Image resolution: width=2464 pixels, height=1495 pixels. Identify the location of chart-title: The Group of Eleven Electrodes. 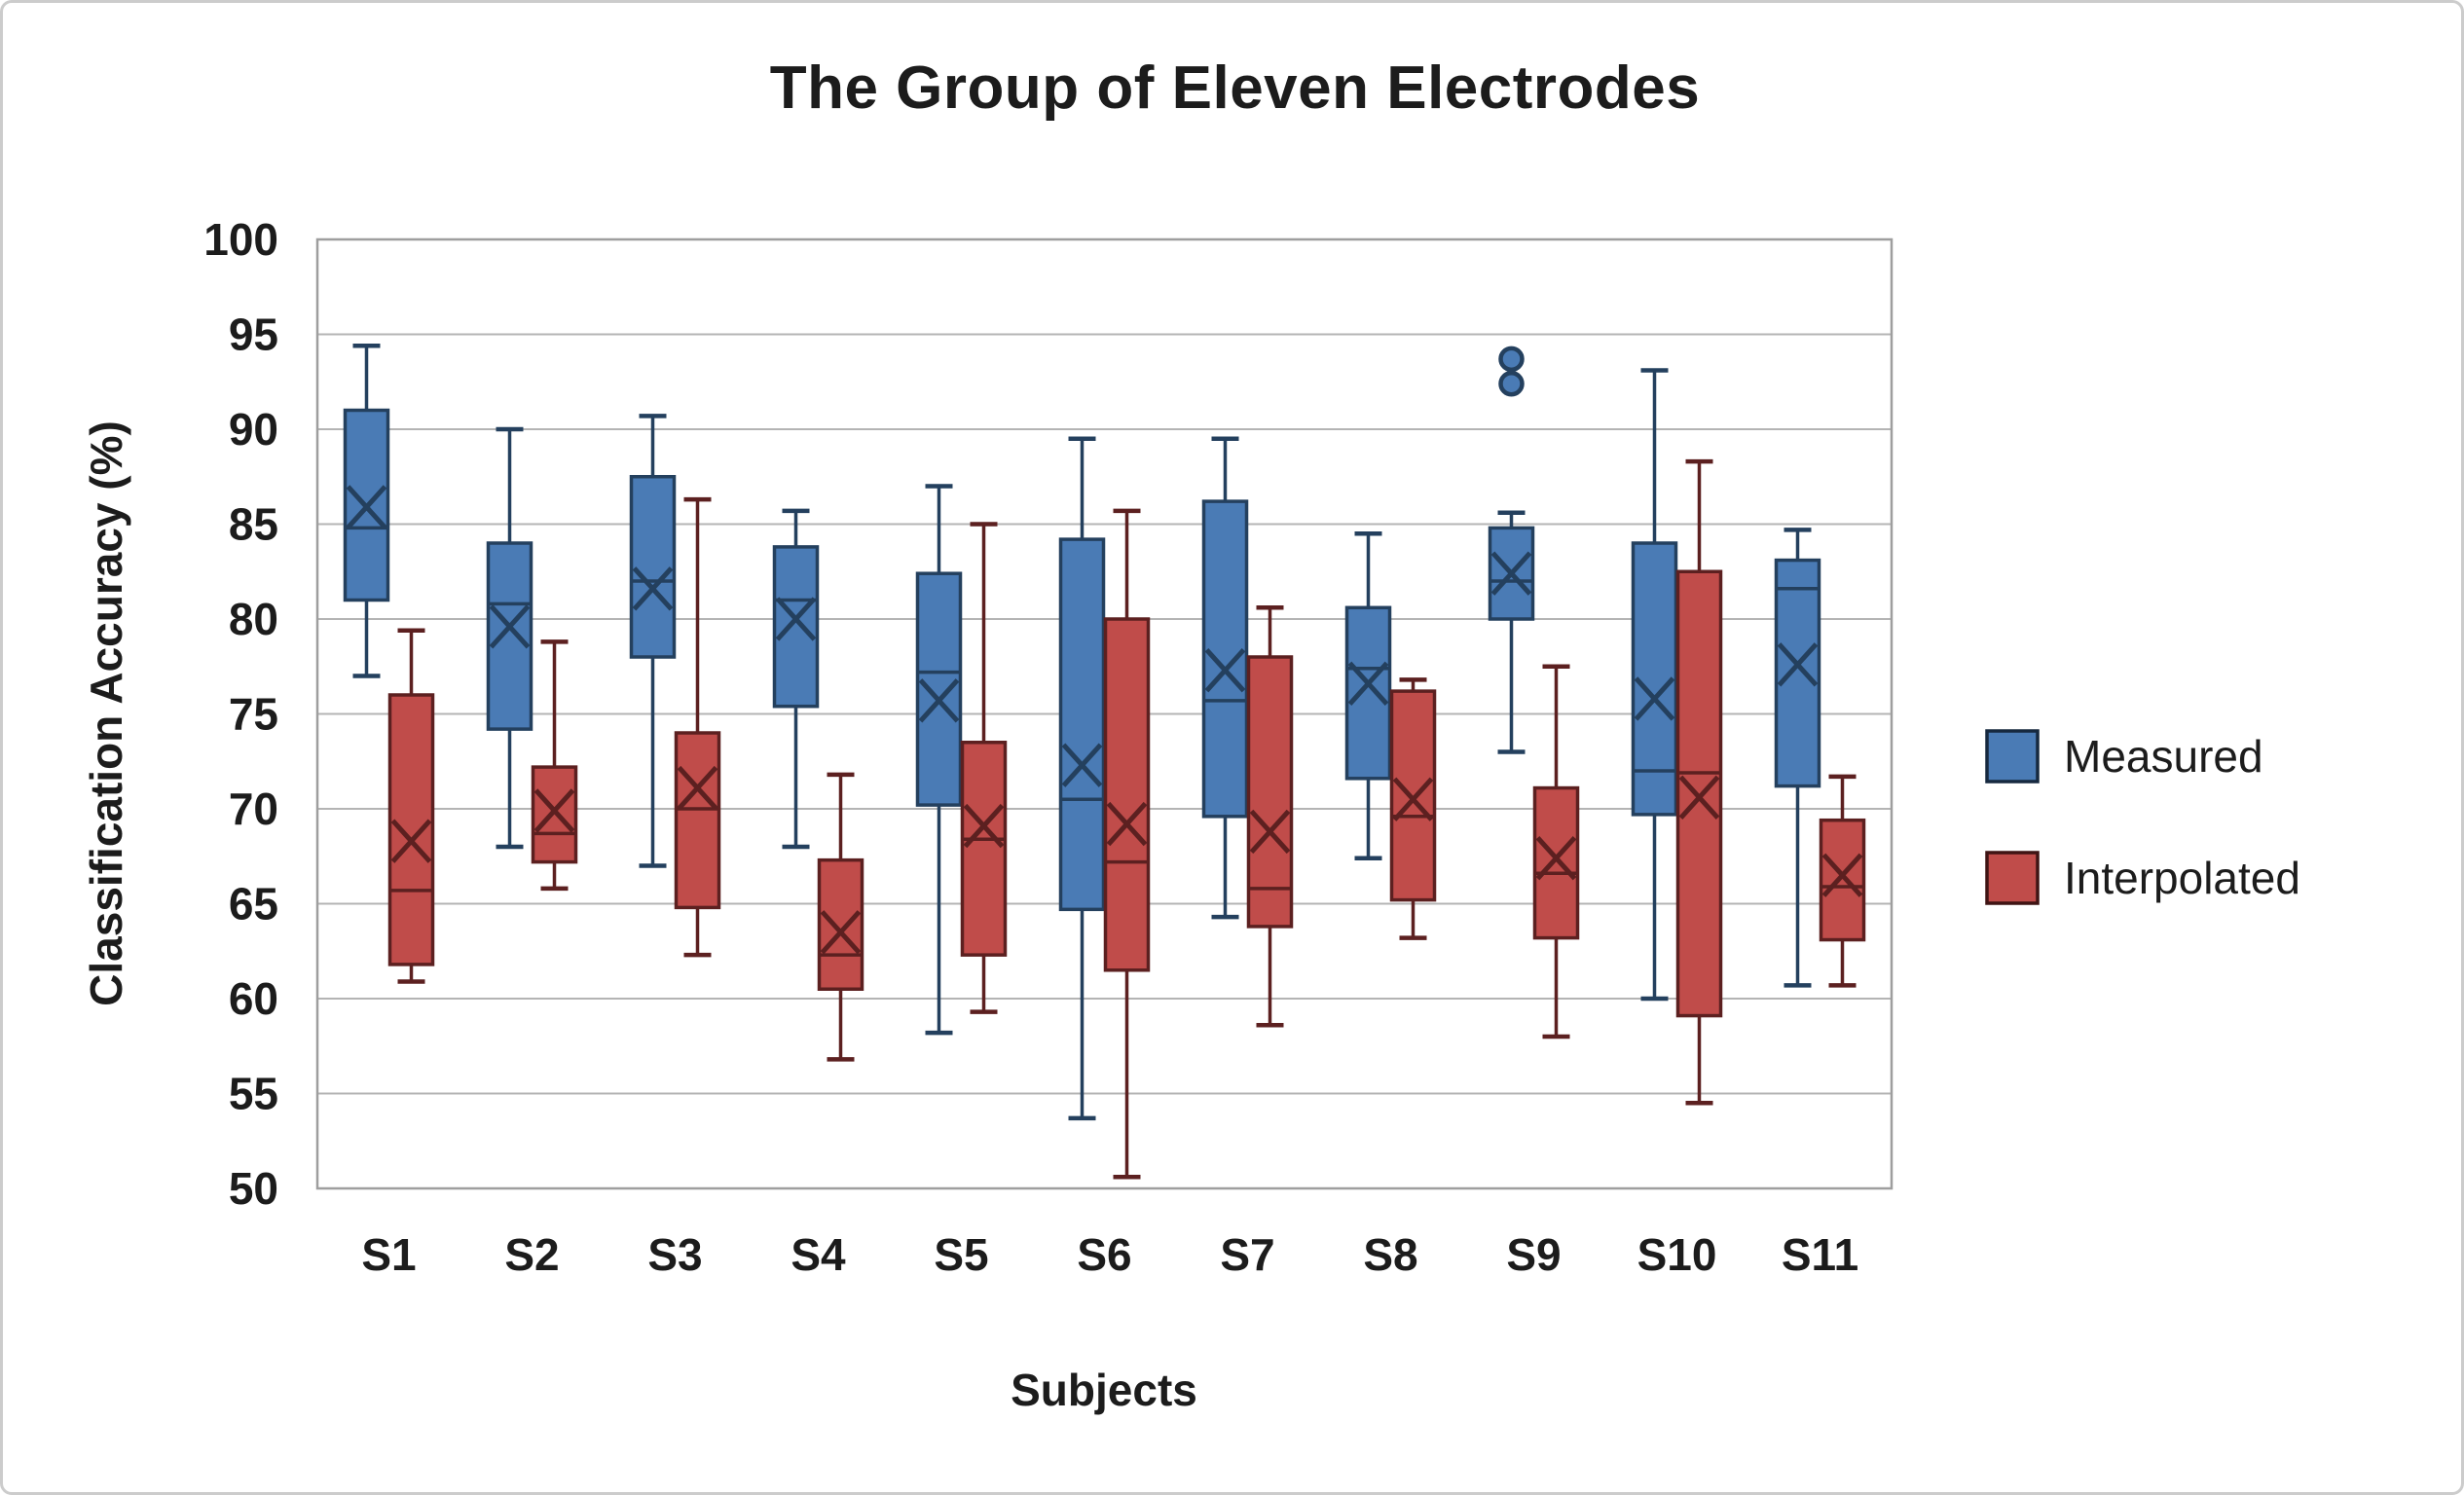
(1235, 88).